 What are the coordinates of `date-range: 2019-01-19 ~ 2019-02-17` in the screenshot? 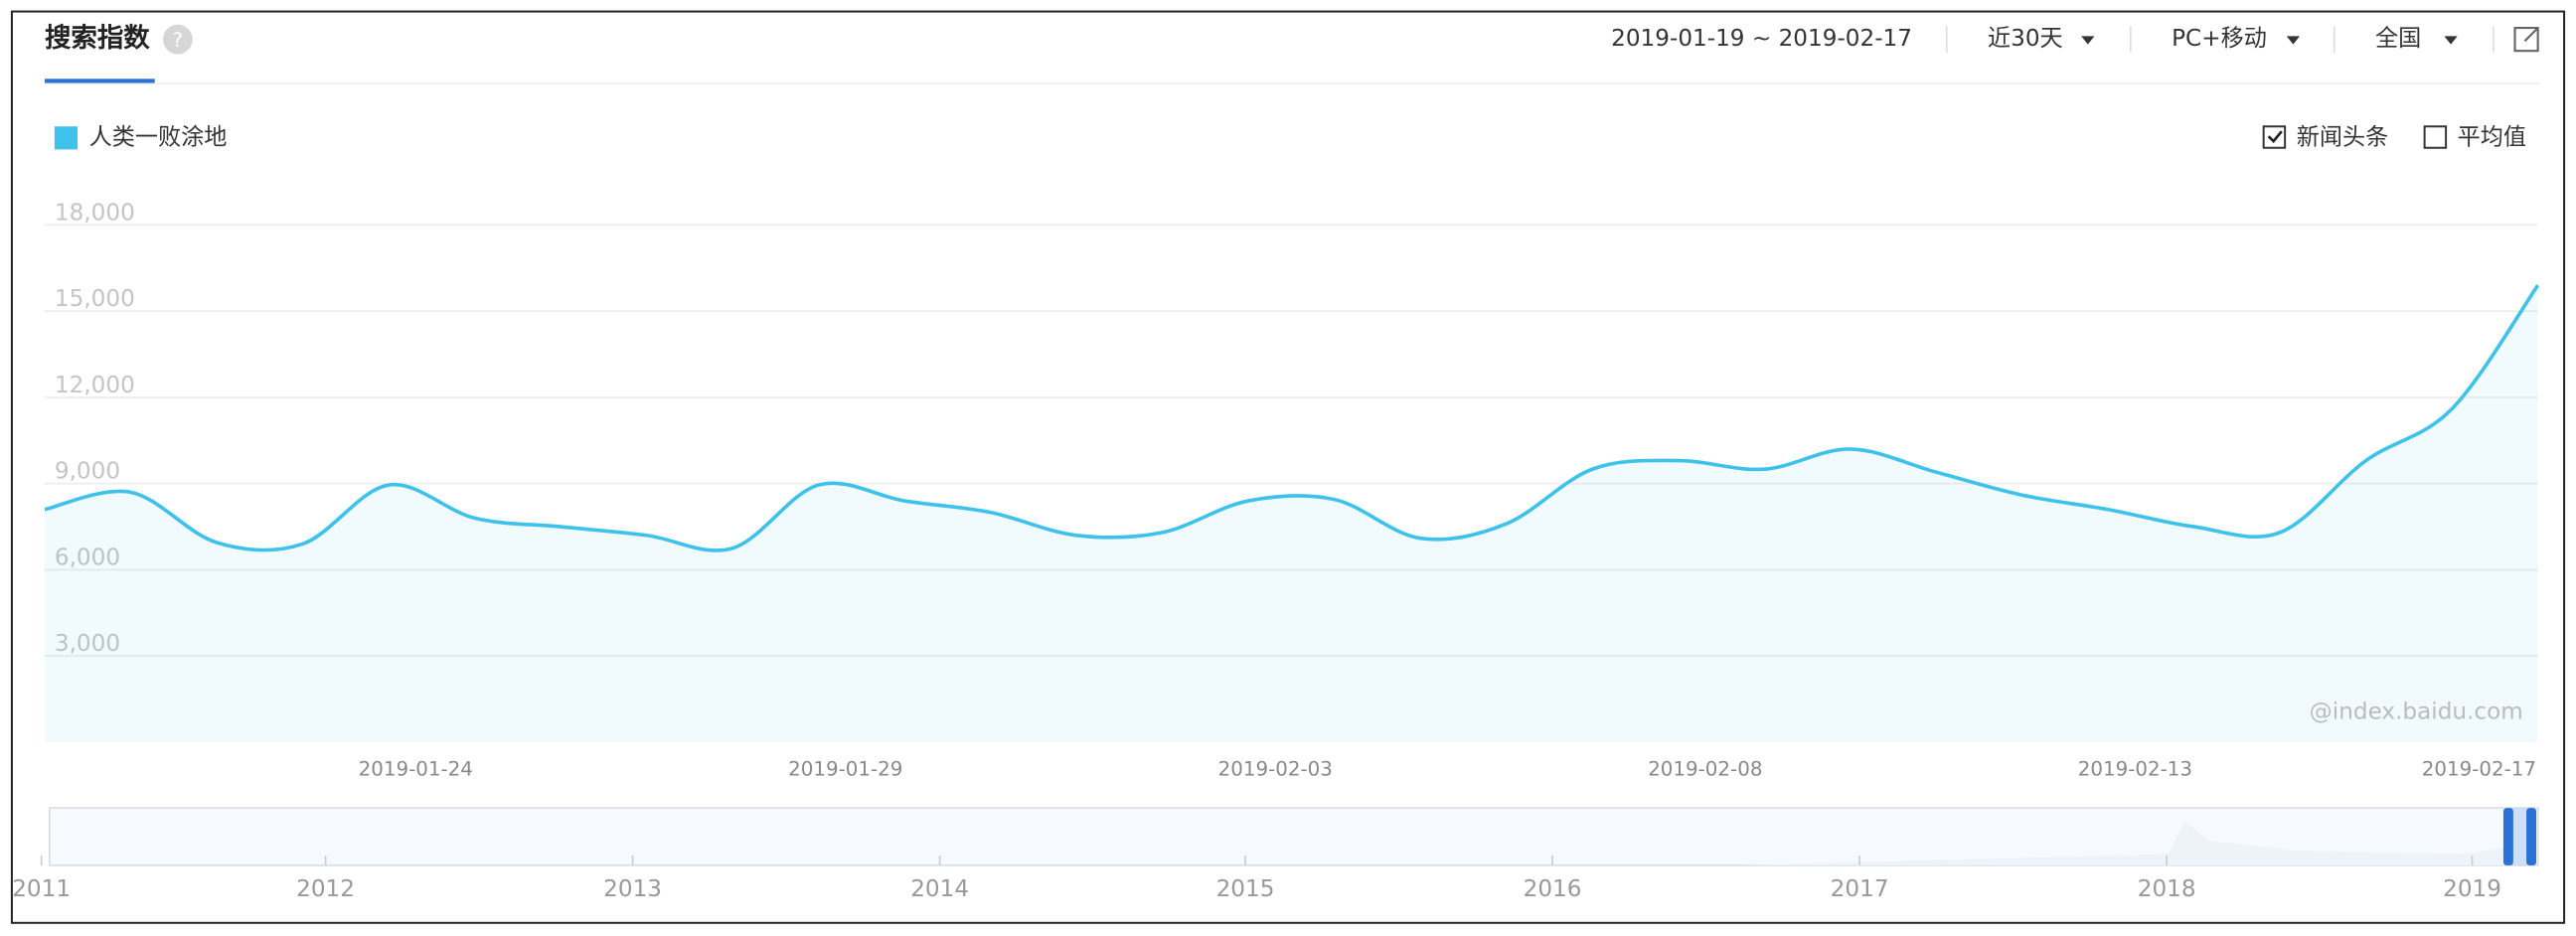 It's located at (1761, 39).